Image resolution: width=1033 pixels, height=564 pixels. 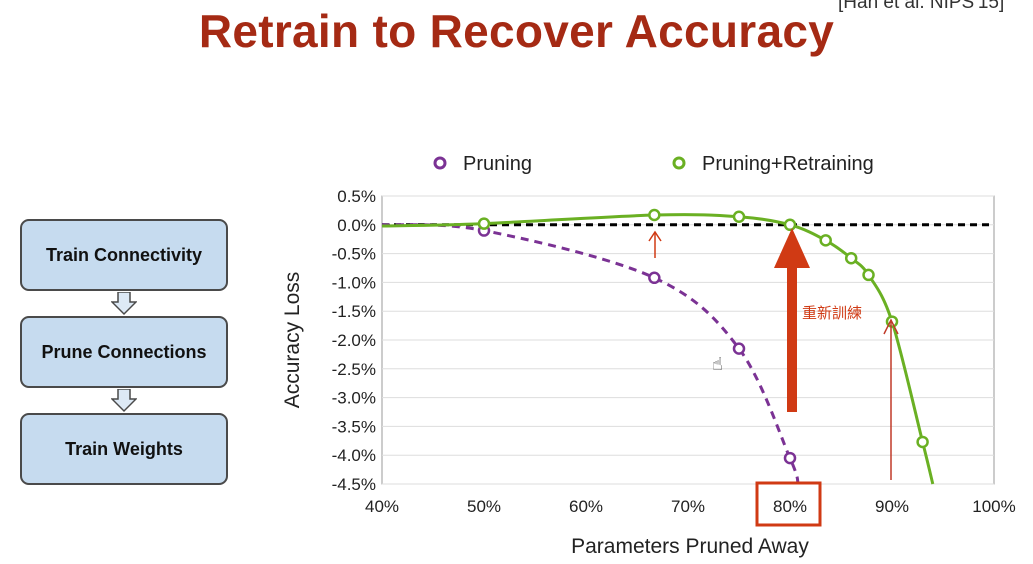 What do you see at coordinates (717, 364) in the screenshot?
I see `hand-cursor-icon: ☝` at bounding box center [717, 364].